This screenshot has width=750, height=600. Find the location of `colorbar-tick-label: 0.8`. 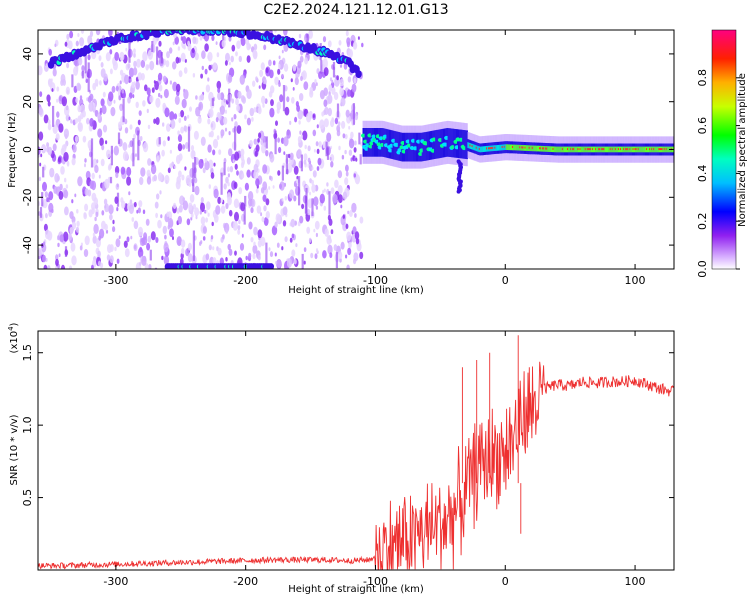

colorbar-tick-label: 0.8 is located at coordinates (702, 78).